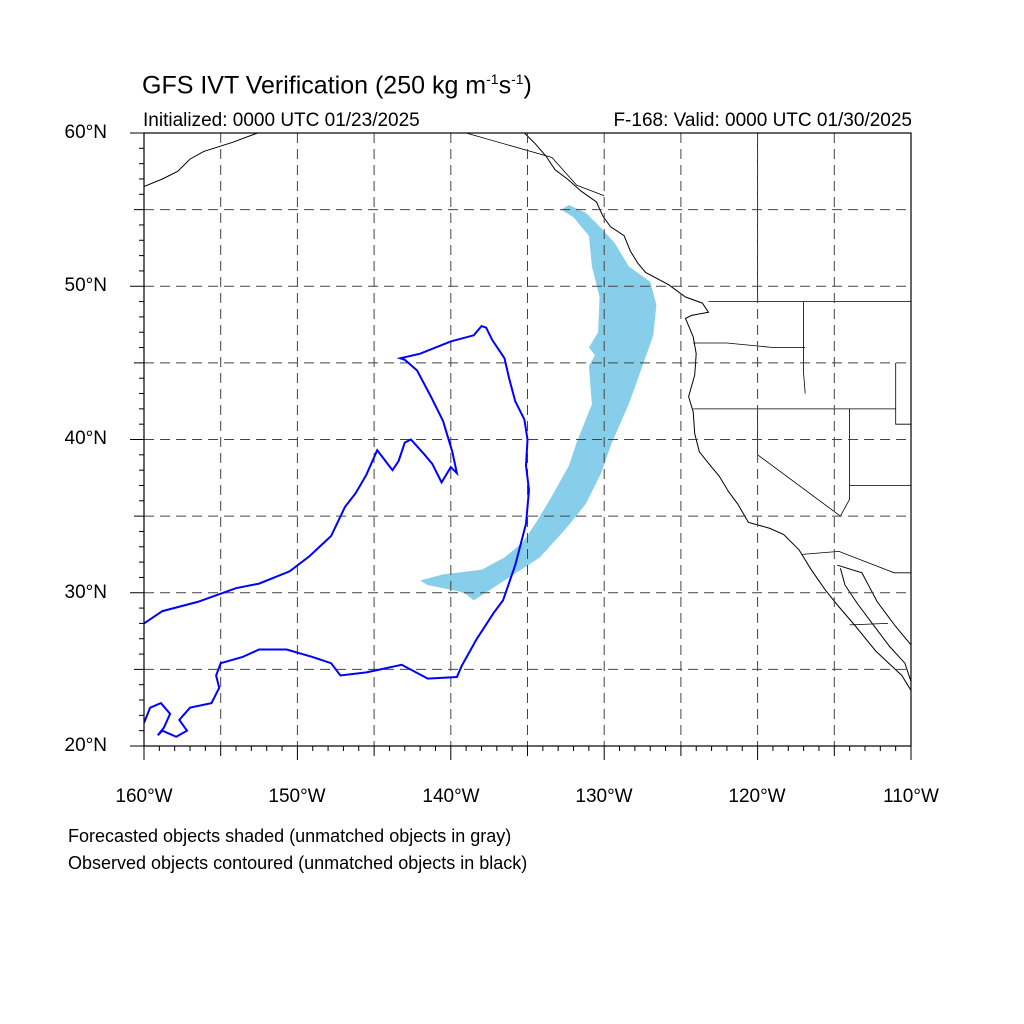 This screenshot has width=1024, height=1024. What do you see at coordinates (314, 85) in the screenshot?
I see `title-main: GFS IVT Verification (250 kg m` at bounding box center [314, 85].